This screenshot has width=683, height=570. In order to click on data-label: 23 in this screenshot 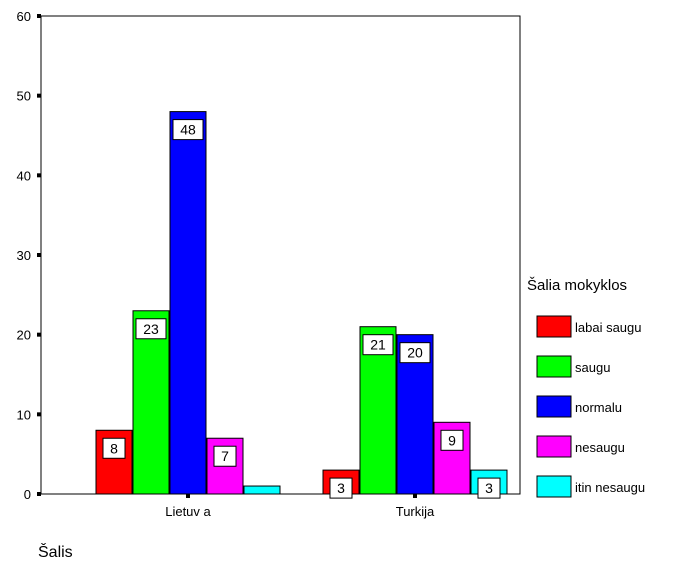, I will do `click(151, 329)`.